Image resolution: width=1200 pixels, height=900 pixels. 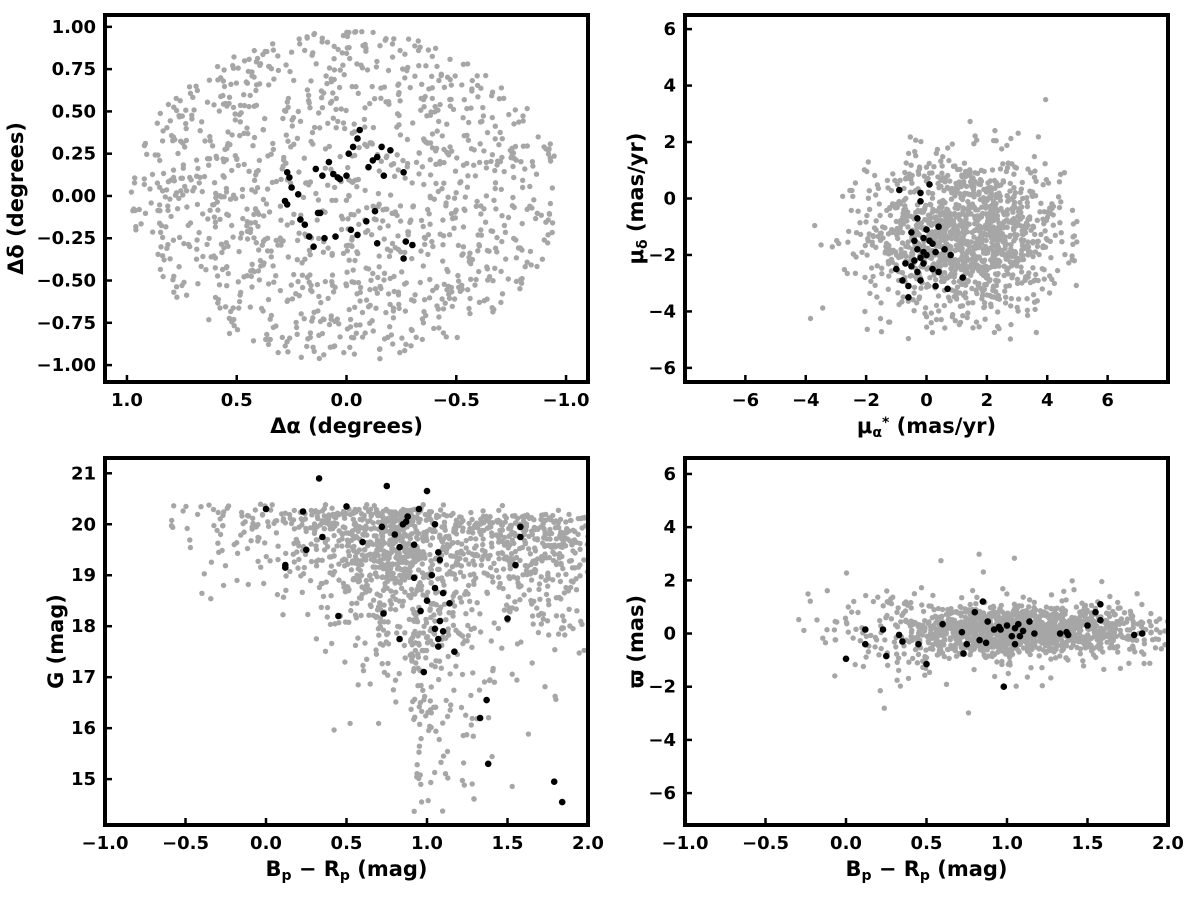 I want to click on plot-area, so click(x=982, y=633).